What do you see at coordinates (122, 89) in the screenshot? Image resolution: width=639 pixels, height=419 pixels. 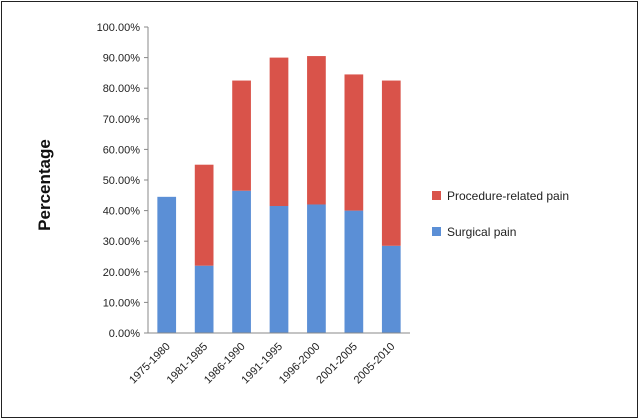 I see `y-tick-label: 80.00%` at bounding box center [122, 89].